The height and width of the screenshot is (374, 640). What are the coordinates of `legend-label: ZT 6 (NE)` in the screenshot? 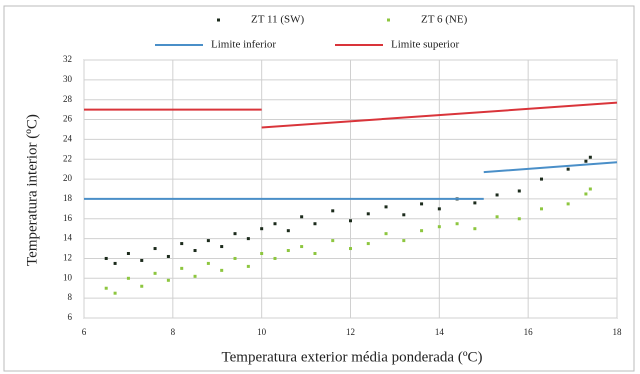 It's located at (444, 20).